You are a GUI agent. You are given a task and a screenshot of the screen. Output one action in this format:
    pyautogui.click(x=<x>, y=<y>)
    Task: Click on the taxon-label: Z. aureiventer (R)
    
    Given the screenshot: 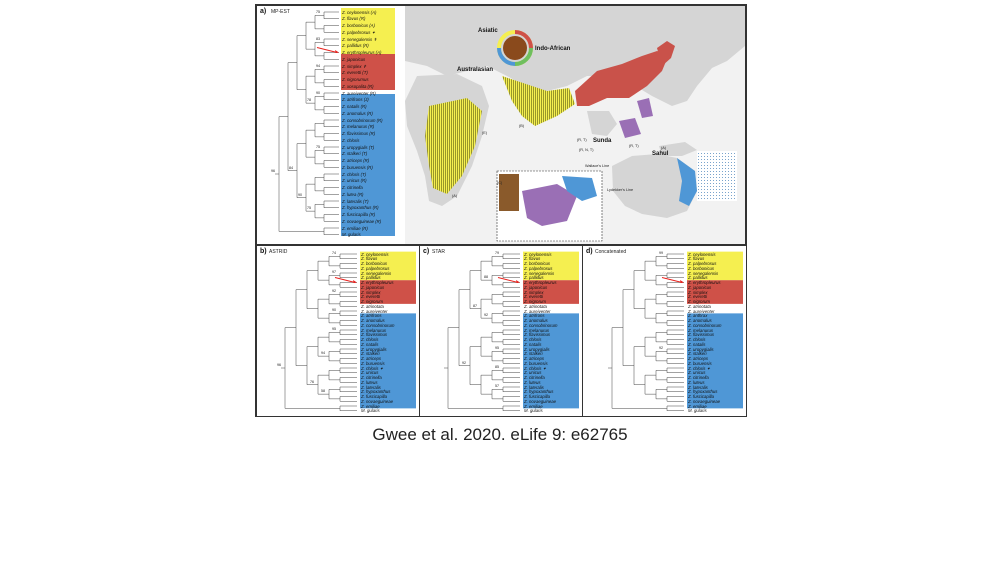 What is the action you would take?
    pyautogui.click(x=359, y=93)
    